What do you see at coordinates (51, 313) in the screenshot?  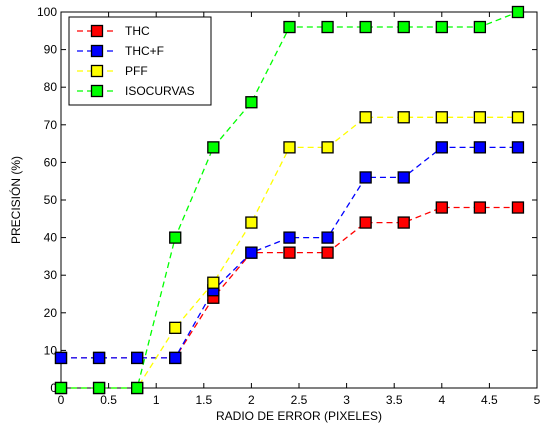 I see `y-tick-label: 20` at bounding box center [51, 313].